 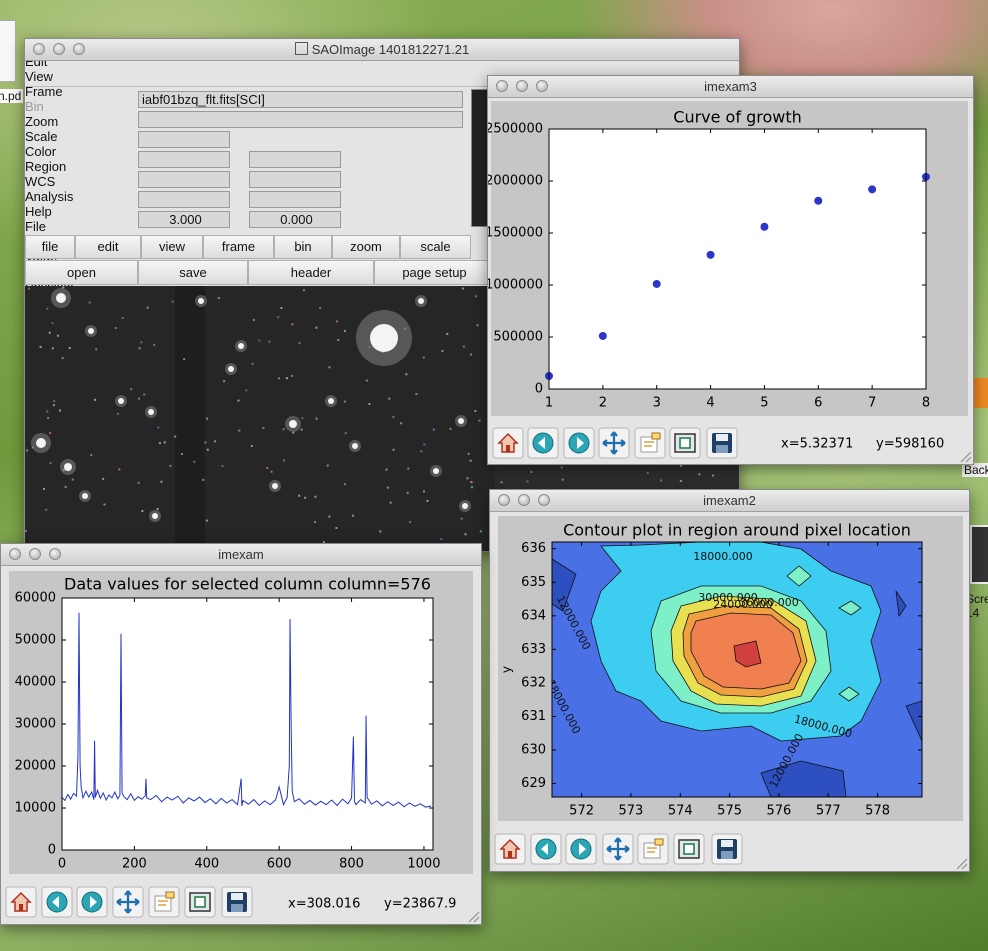 What do you see at coordinates (300, 99) in the screenshot?
I see `text-field: iabf01bzq_flt.fits[SCI]` at bounding box center [300, 99].